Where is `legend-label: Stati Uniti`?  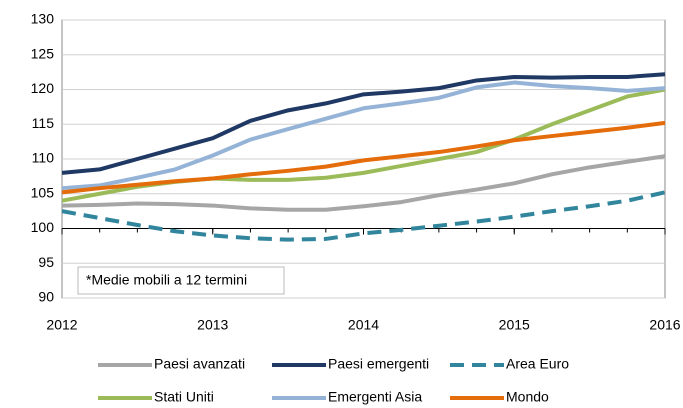
legend-label: Stati Uniti is located at coordinates (184, 397).